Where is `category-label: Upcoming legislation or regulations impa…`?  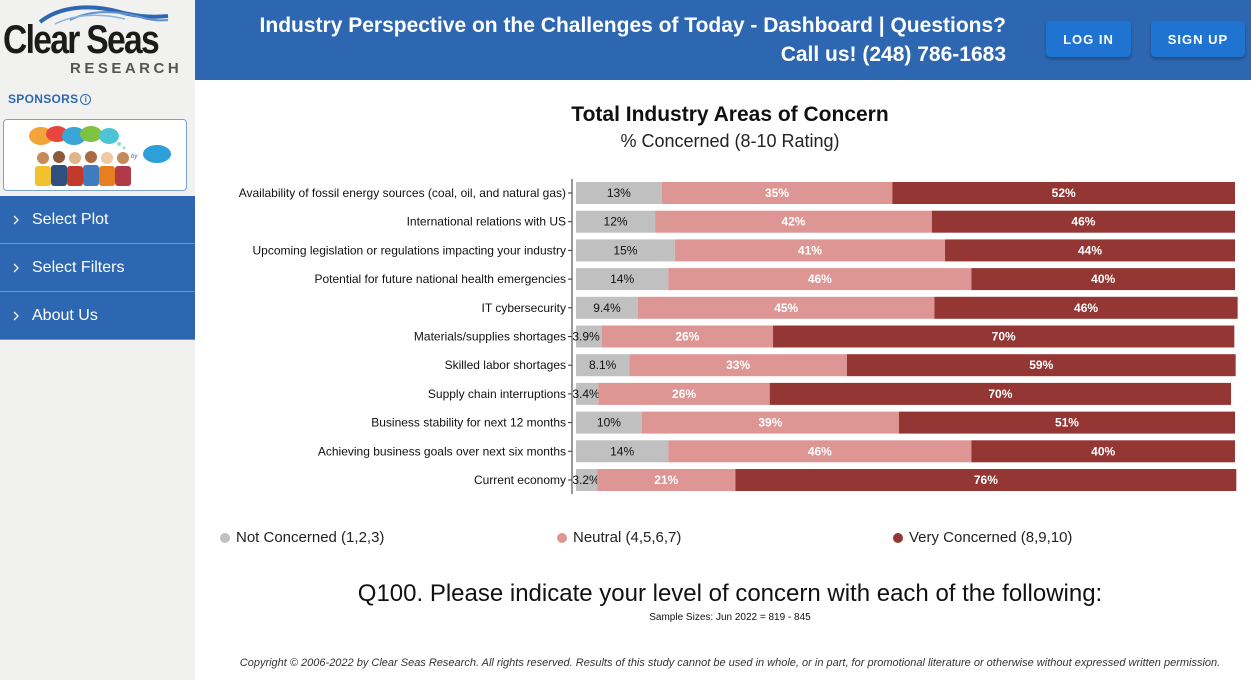 category-label: Upcoming legislation or regulations impa… is located at coordinates (410, 250).